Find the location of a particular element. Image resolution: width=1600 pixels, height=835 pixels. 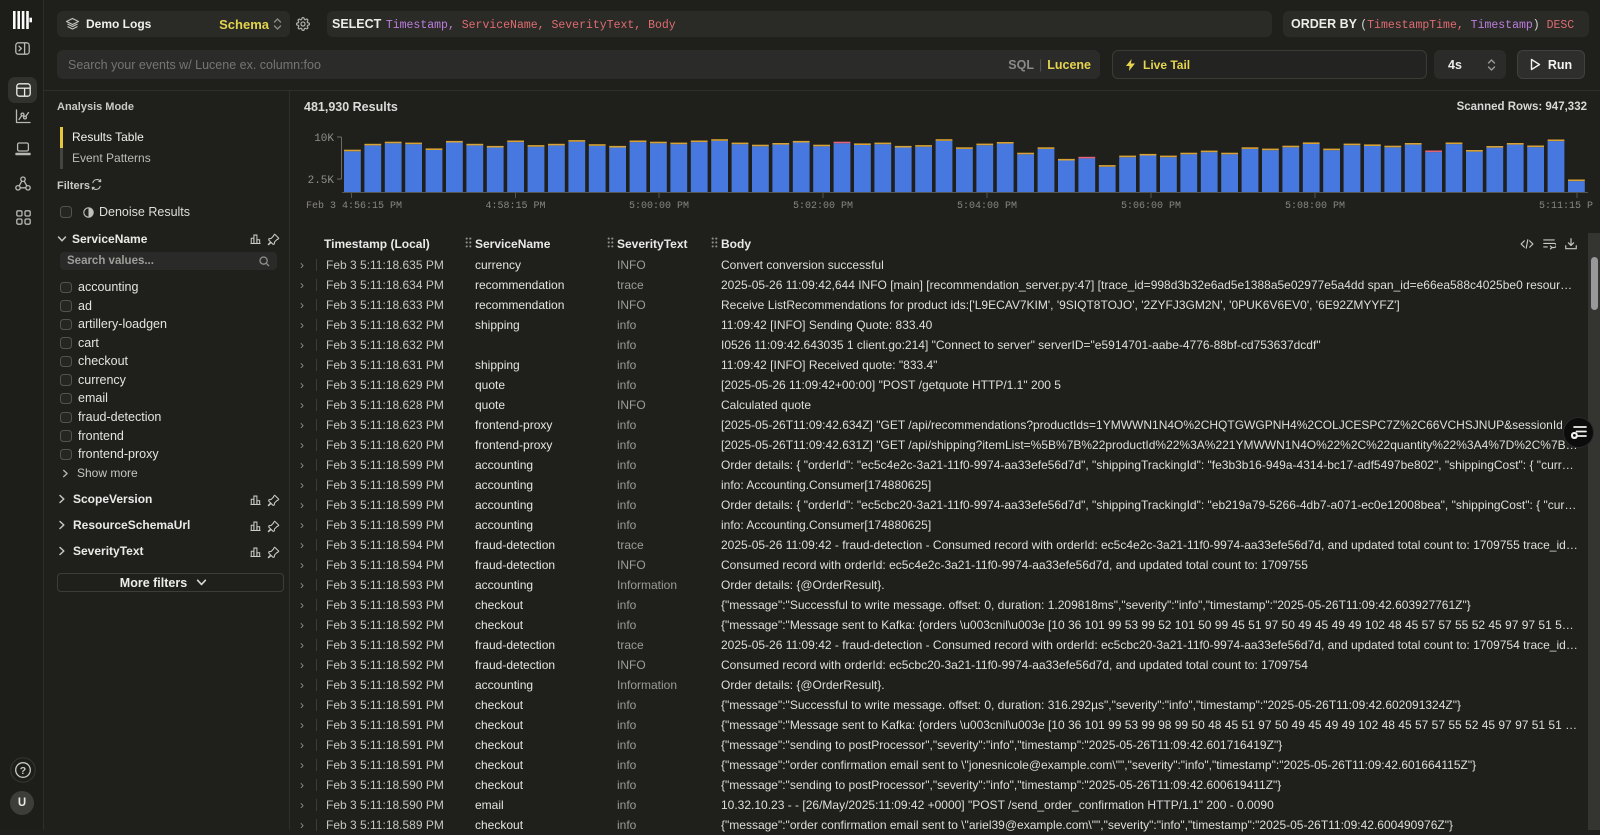

svg-text: 5:02:00 PM is located at coordinates (823, 206).